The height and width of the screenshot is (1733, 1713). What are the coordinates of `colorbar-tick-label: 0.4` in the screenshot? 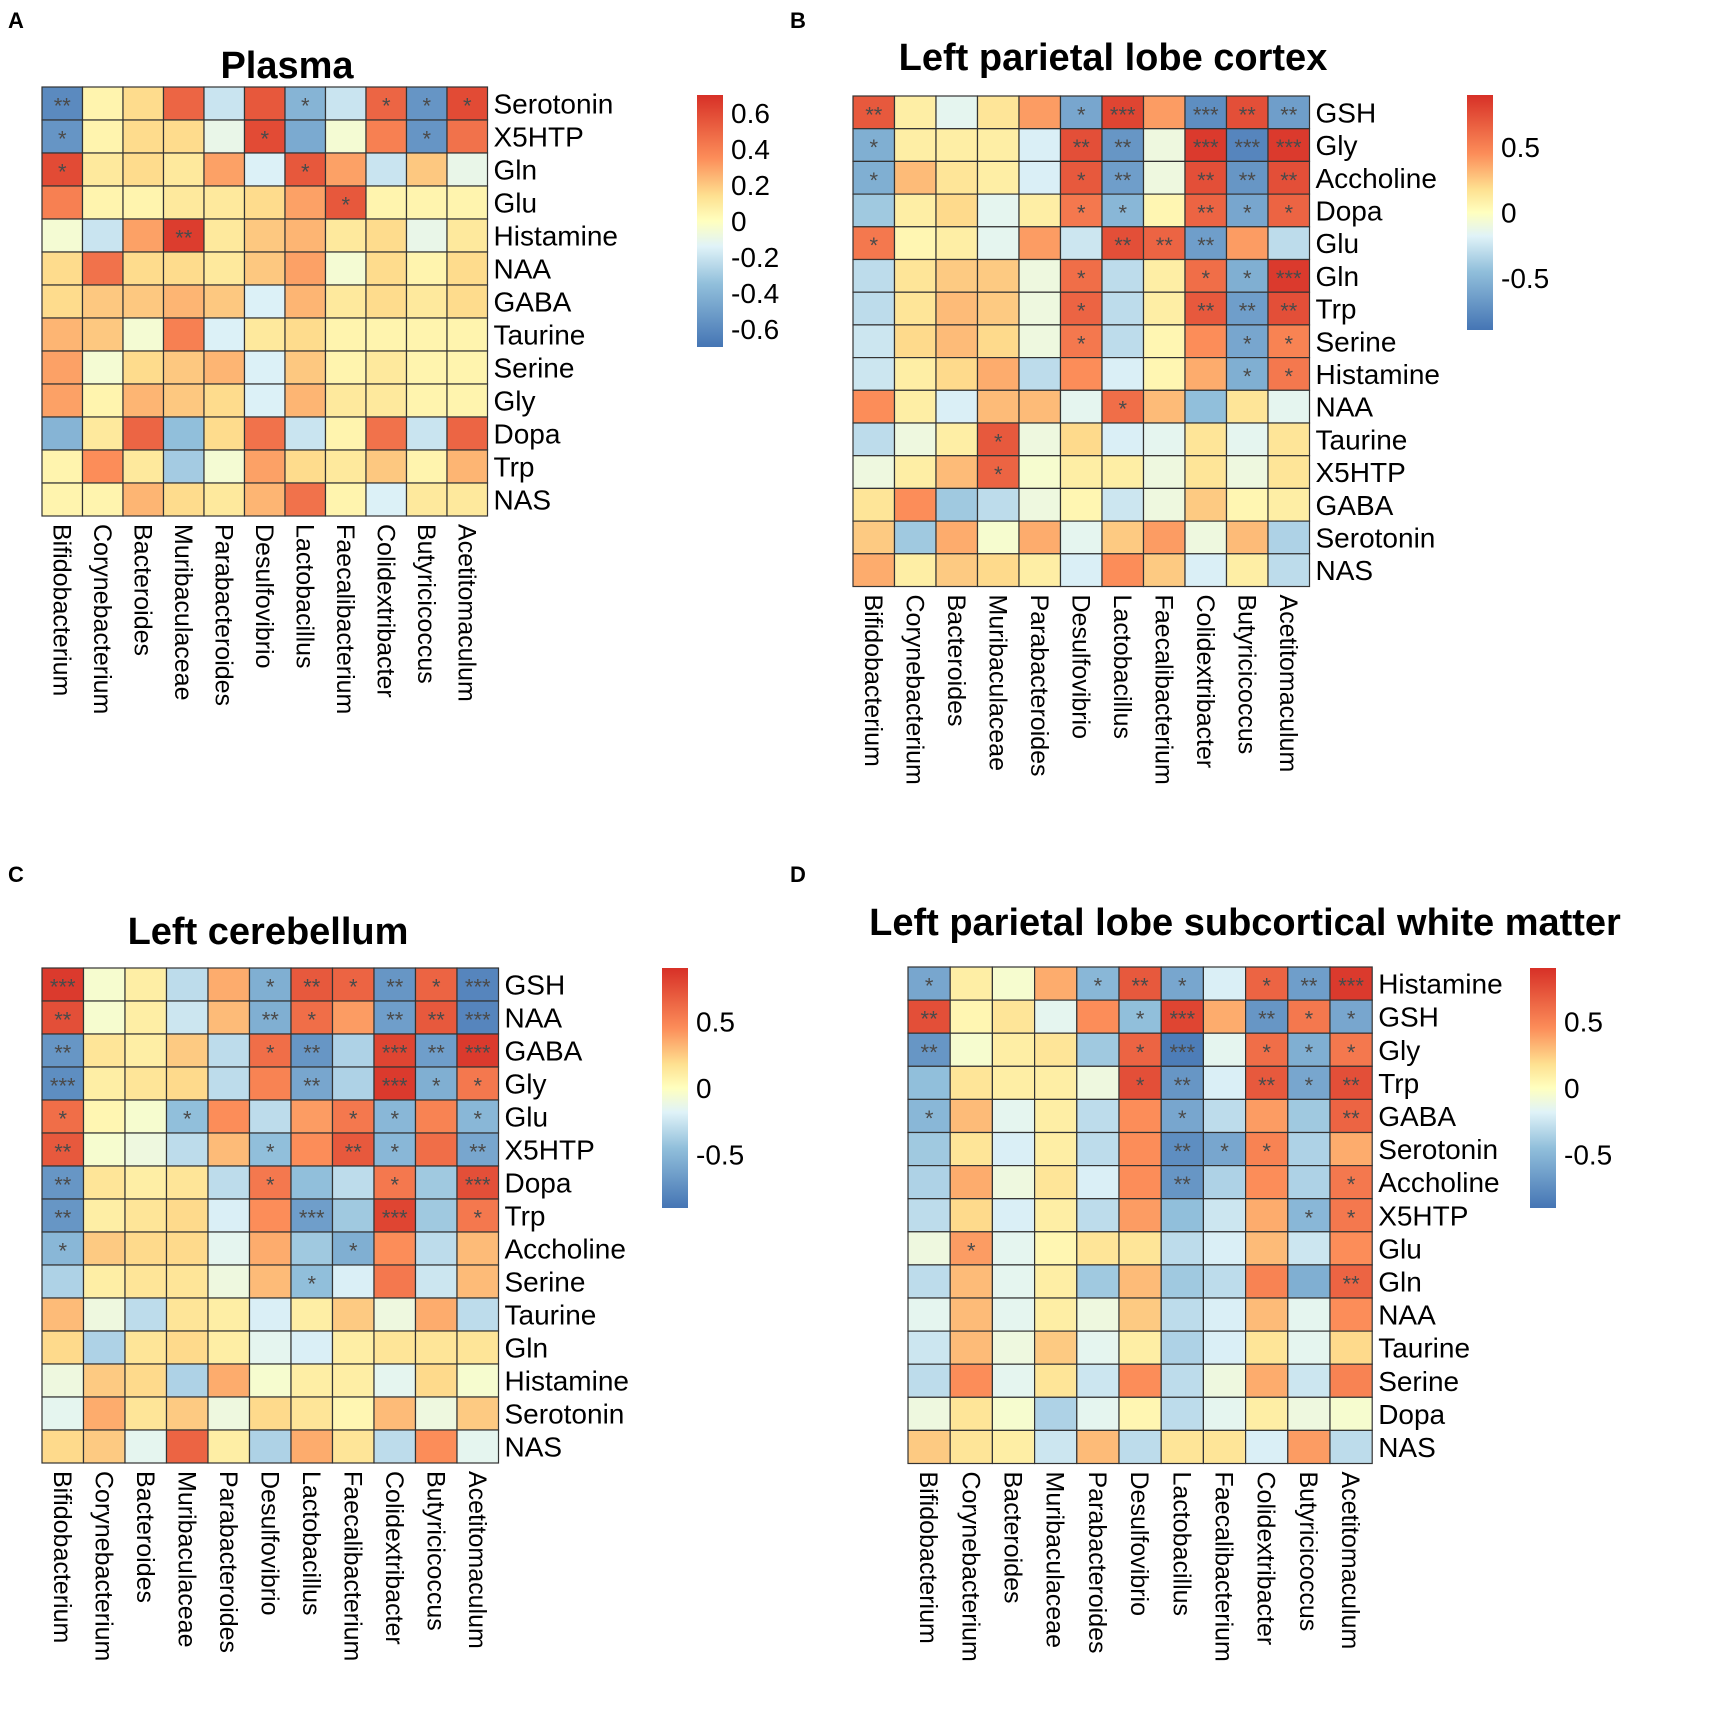 It's located at (750, 149).